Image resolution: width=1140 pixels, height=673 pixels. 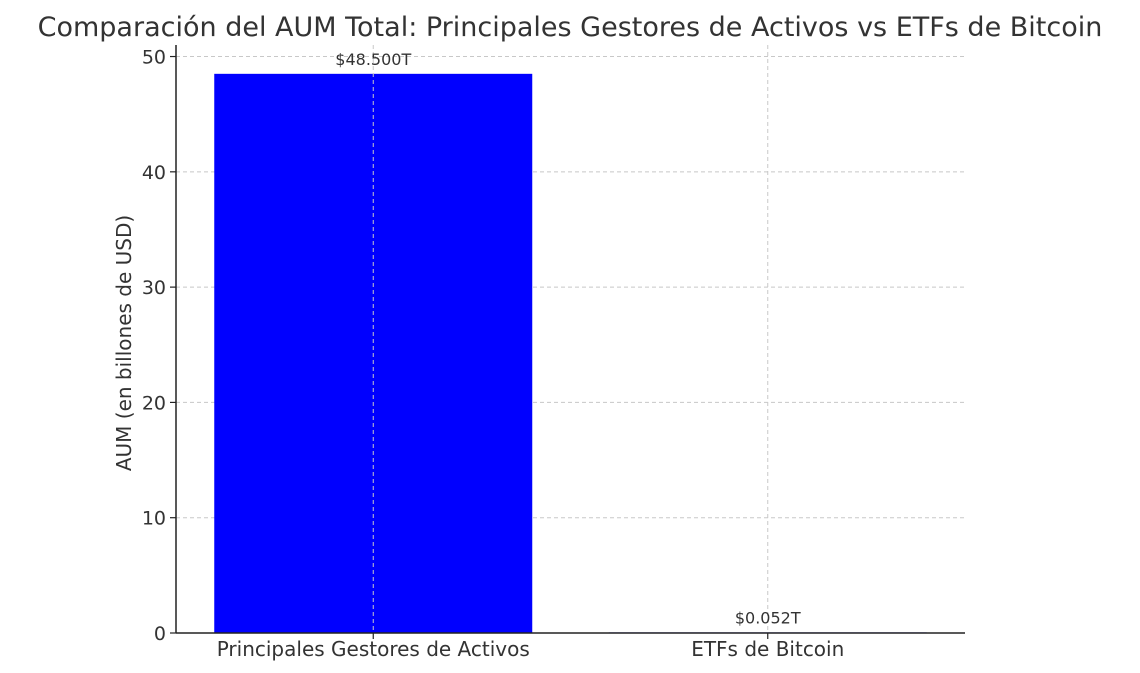 I want to click on y-tick-layer: 0 10 20 30 40 50, so click(x=159, y=346).